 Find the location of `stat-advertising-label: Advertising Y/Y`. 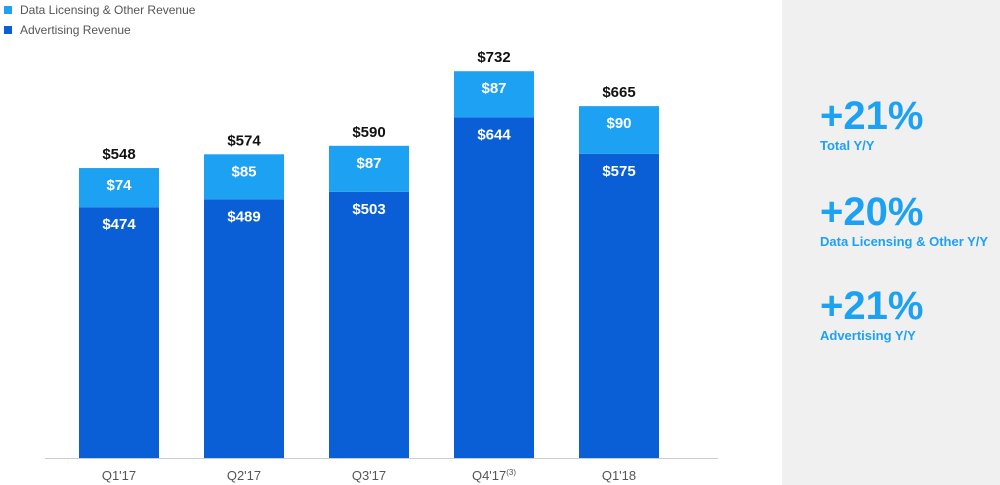

stat-advertising-label: Advertising Y/Y is located at coordinates (868, 335).